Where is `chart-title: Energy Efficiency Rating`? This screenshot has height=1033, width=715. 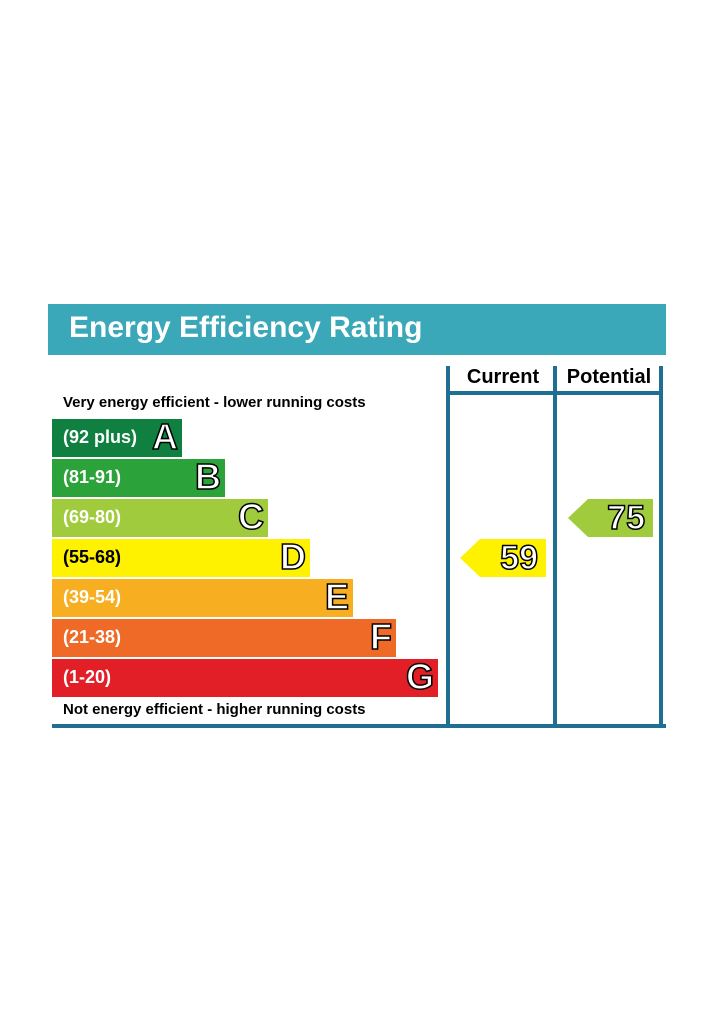 chart-title: Energy Efficiency Rating is located at coordinates (246, 327).